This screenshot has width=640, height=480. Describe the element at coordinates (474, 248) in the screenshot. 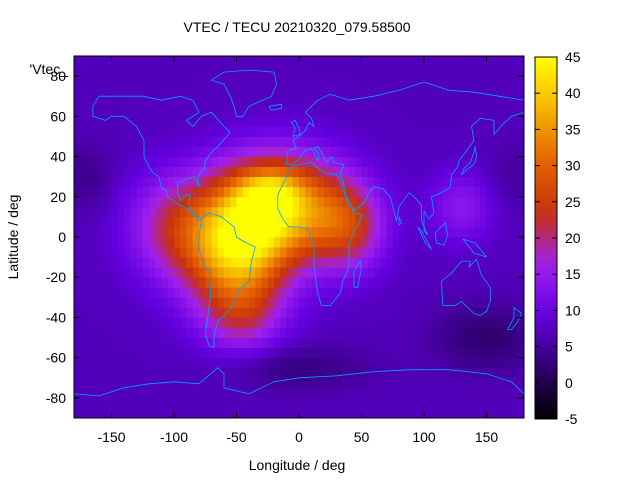

I see `coastline-new-guinea` at that location.